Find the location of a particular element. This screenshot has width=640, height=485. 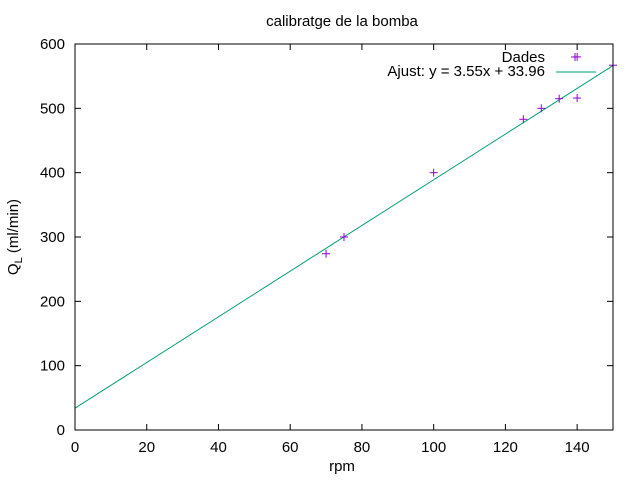

y-tick-label: 500 is located at coordinates (52, 108).